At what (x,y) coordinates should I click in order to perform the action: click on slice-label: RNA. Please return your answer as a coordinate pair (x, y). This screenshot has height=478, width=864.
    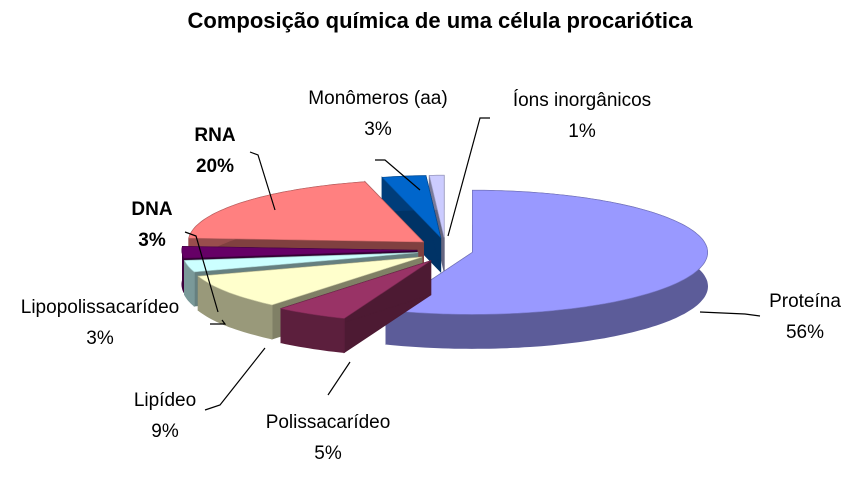
    Looking at the image, I should click on (214, 135).